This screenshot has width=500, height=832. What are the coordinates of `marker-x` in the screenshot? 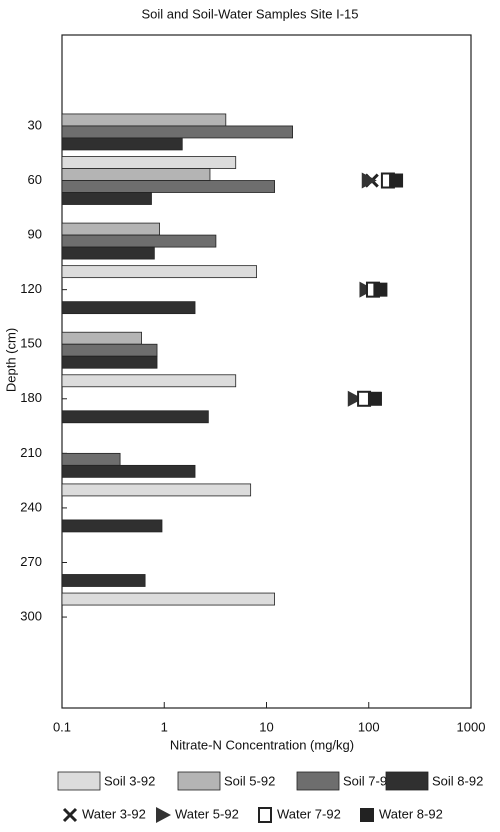 It's located at (70, 815).